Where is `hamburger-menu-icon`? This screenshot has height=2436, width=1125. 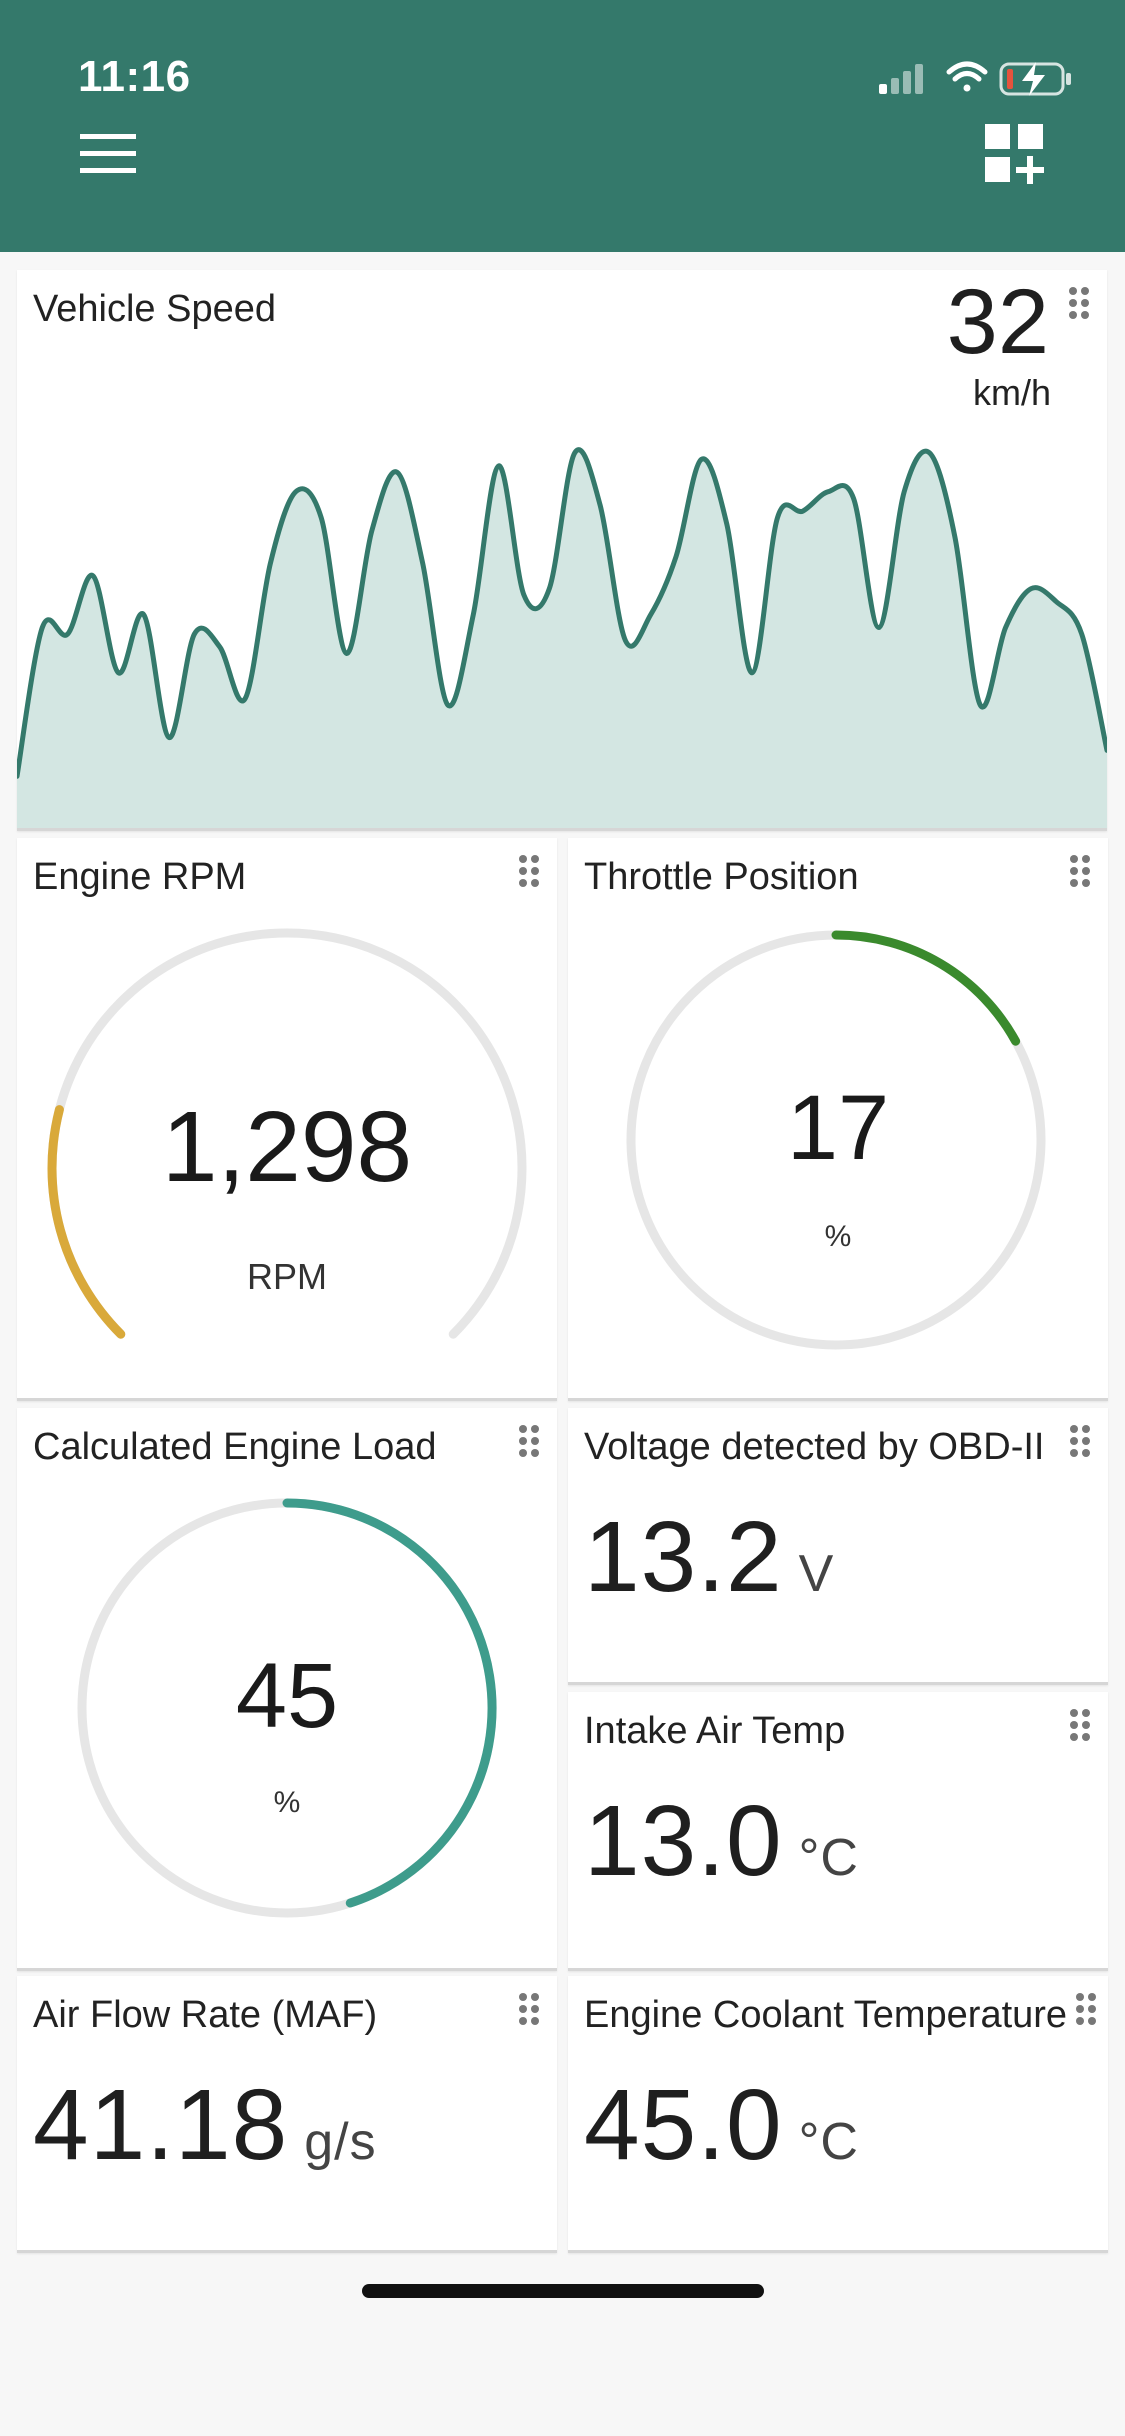
hamburger-menu-icon is located at coordinates (108, 154).